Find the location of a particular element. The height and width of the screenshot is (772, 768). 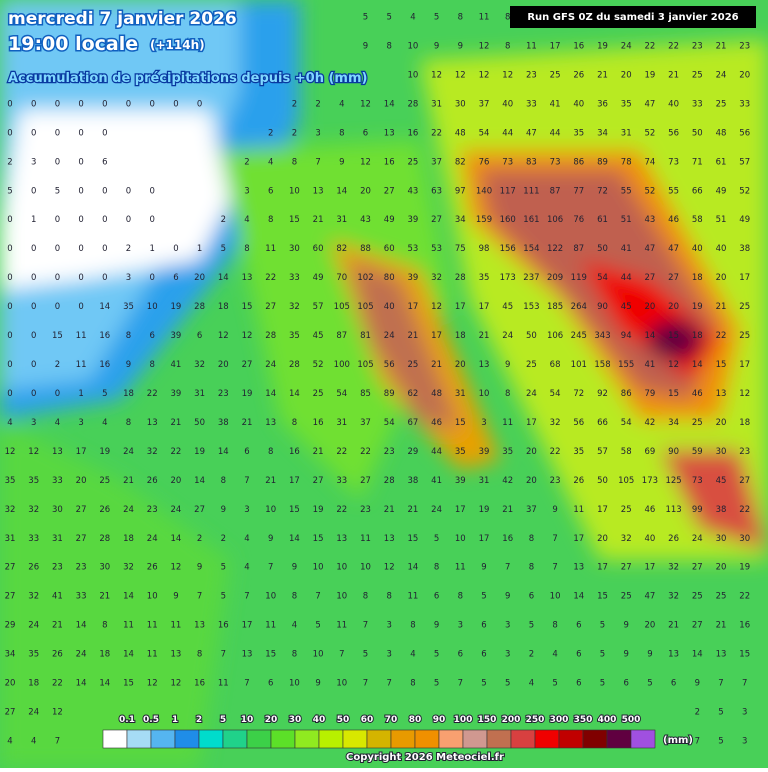

grid-value: 50 is located at coordinates (199, 423).